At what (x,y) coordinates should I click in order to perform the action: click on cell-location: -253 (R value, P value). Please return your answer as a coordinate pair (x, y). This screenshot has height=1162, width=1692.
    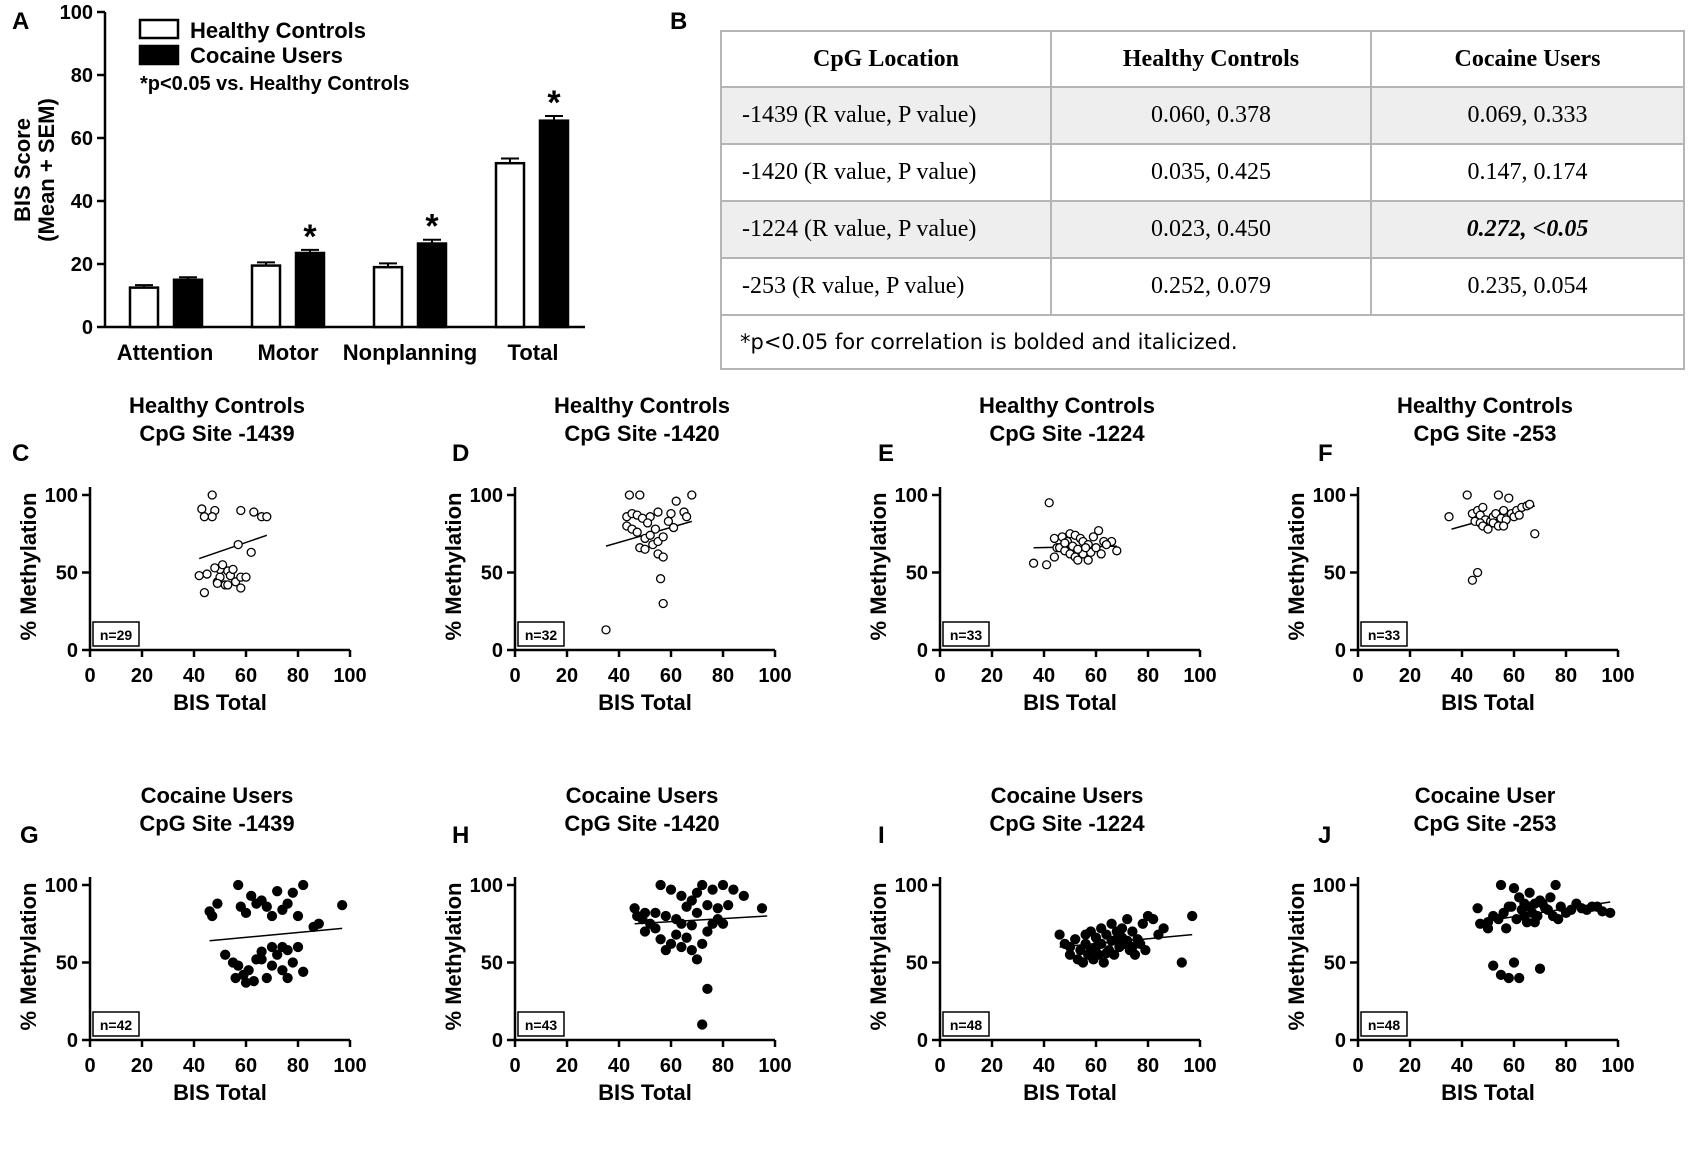
    Looking at the image, I should click on (886, 286).